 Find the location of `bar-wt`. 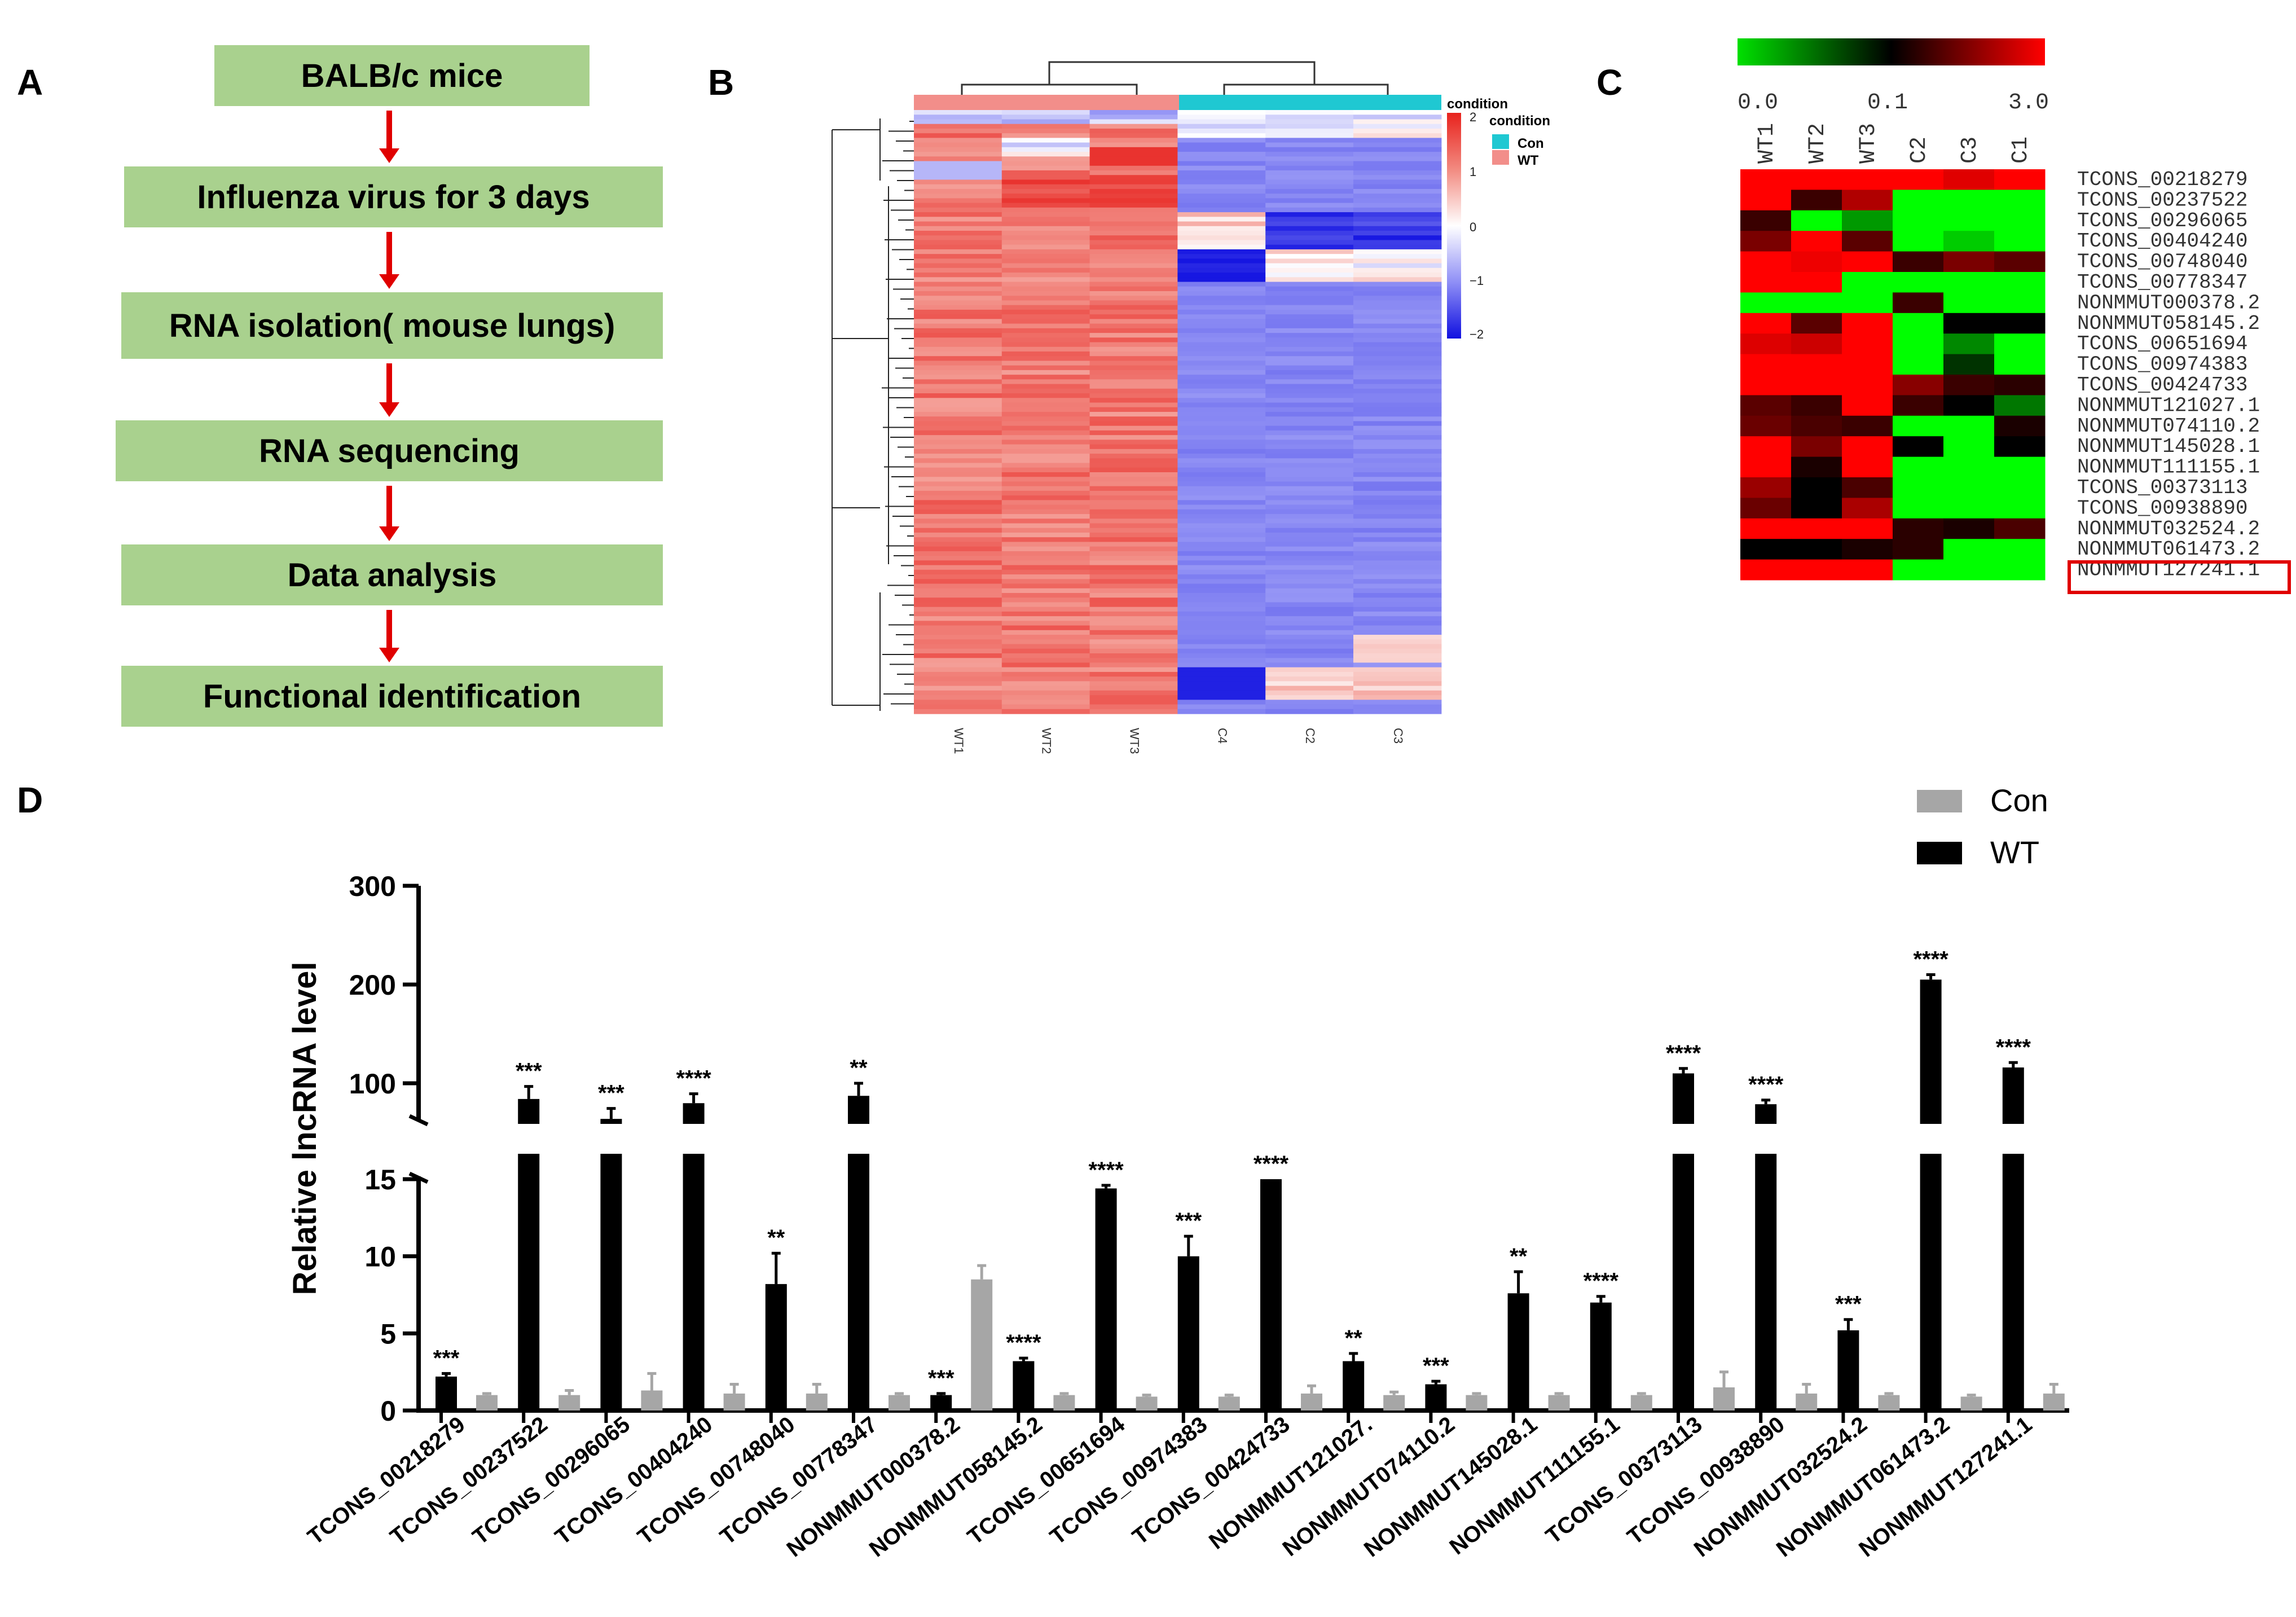

bar-wt is located at coordinates (1024, 1386).